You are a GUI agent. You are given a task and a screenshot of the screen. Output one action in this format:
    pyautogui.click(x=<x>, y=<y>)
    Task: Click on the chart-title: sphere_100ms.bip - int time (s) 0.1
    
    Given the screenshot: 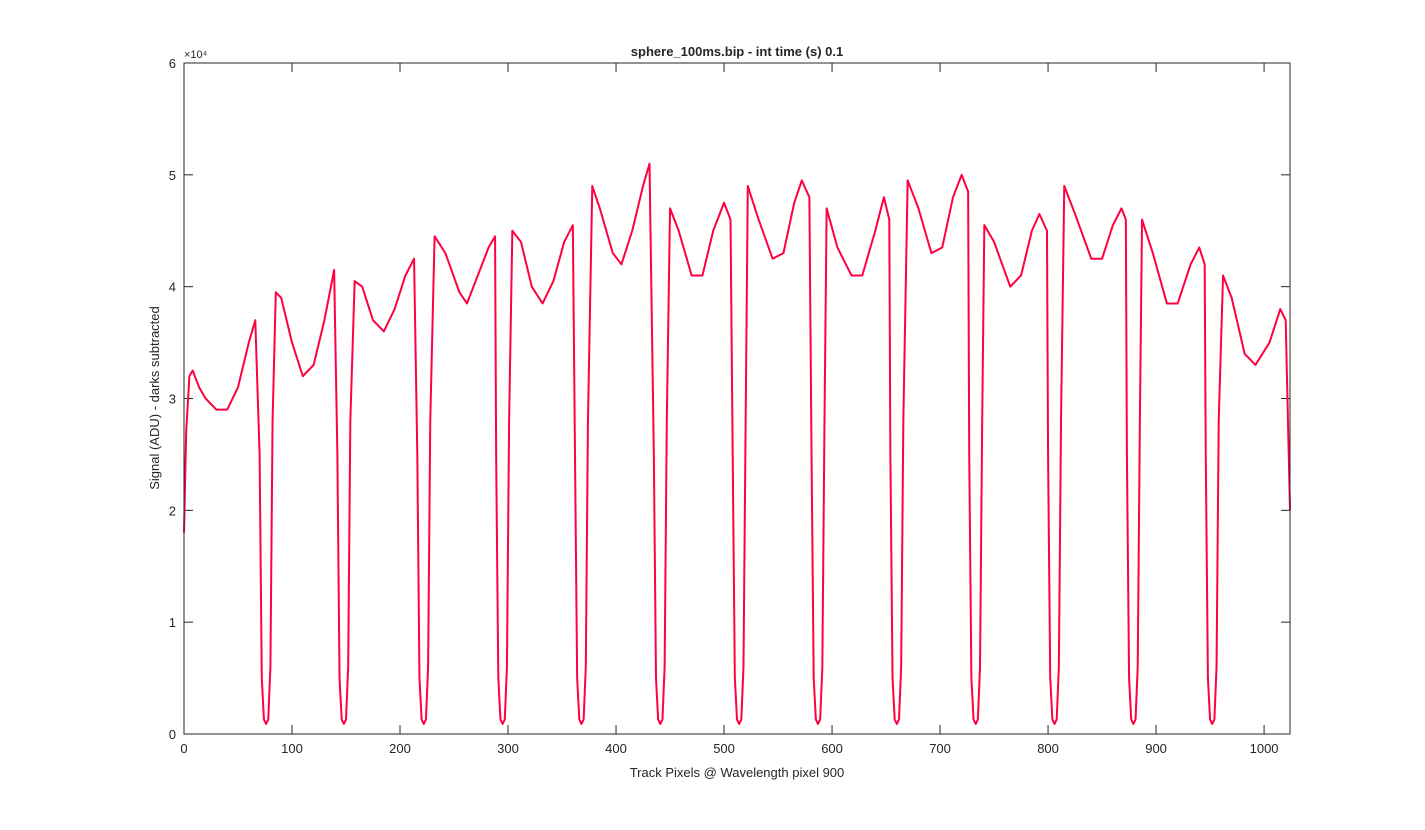 What is the action you would take?
    pyautogui.click(x=737, y=51)
    